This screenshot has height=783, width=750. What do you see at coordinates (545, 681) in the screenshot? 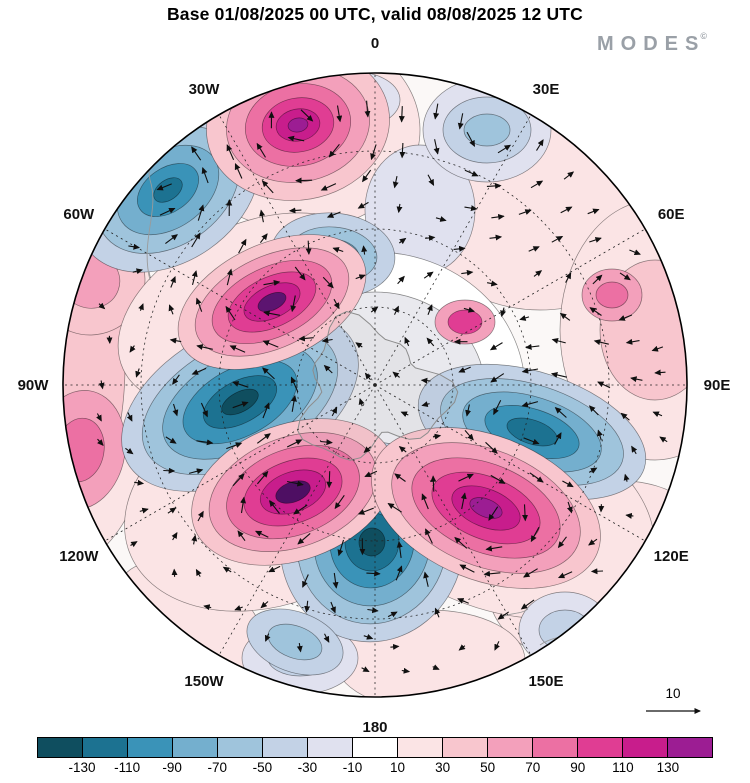
I see `lon-label: 150E` at bounding box center [545, 681].